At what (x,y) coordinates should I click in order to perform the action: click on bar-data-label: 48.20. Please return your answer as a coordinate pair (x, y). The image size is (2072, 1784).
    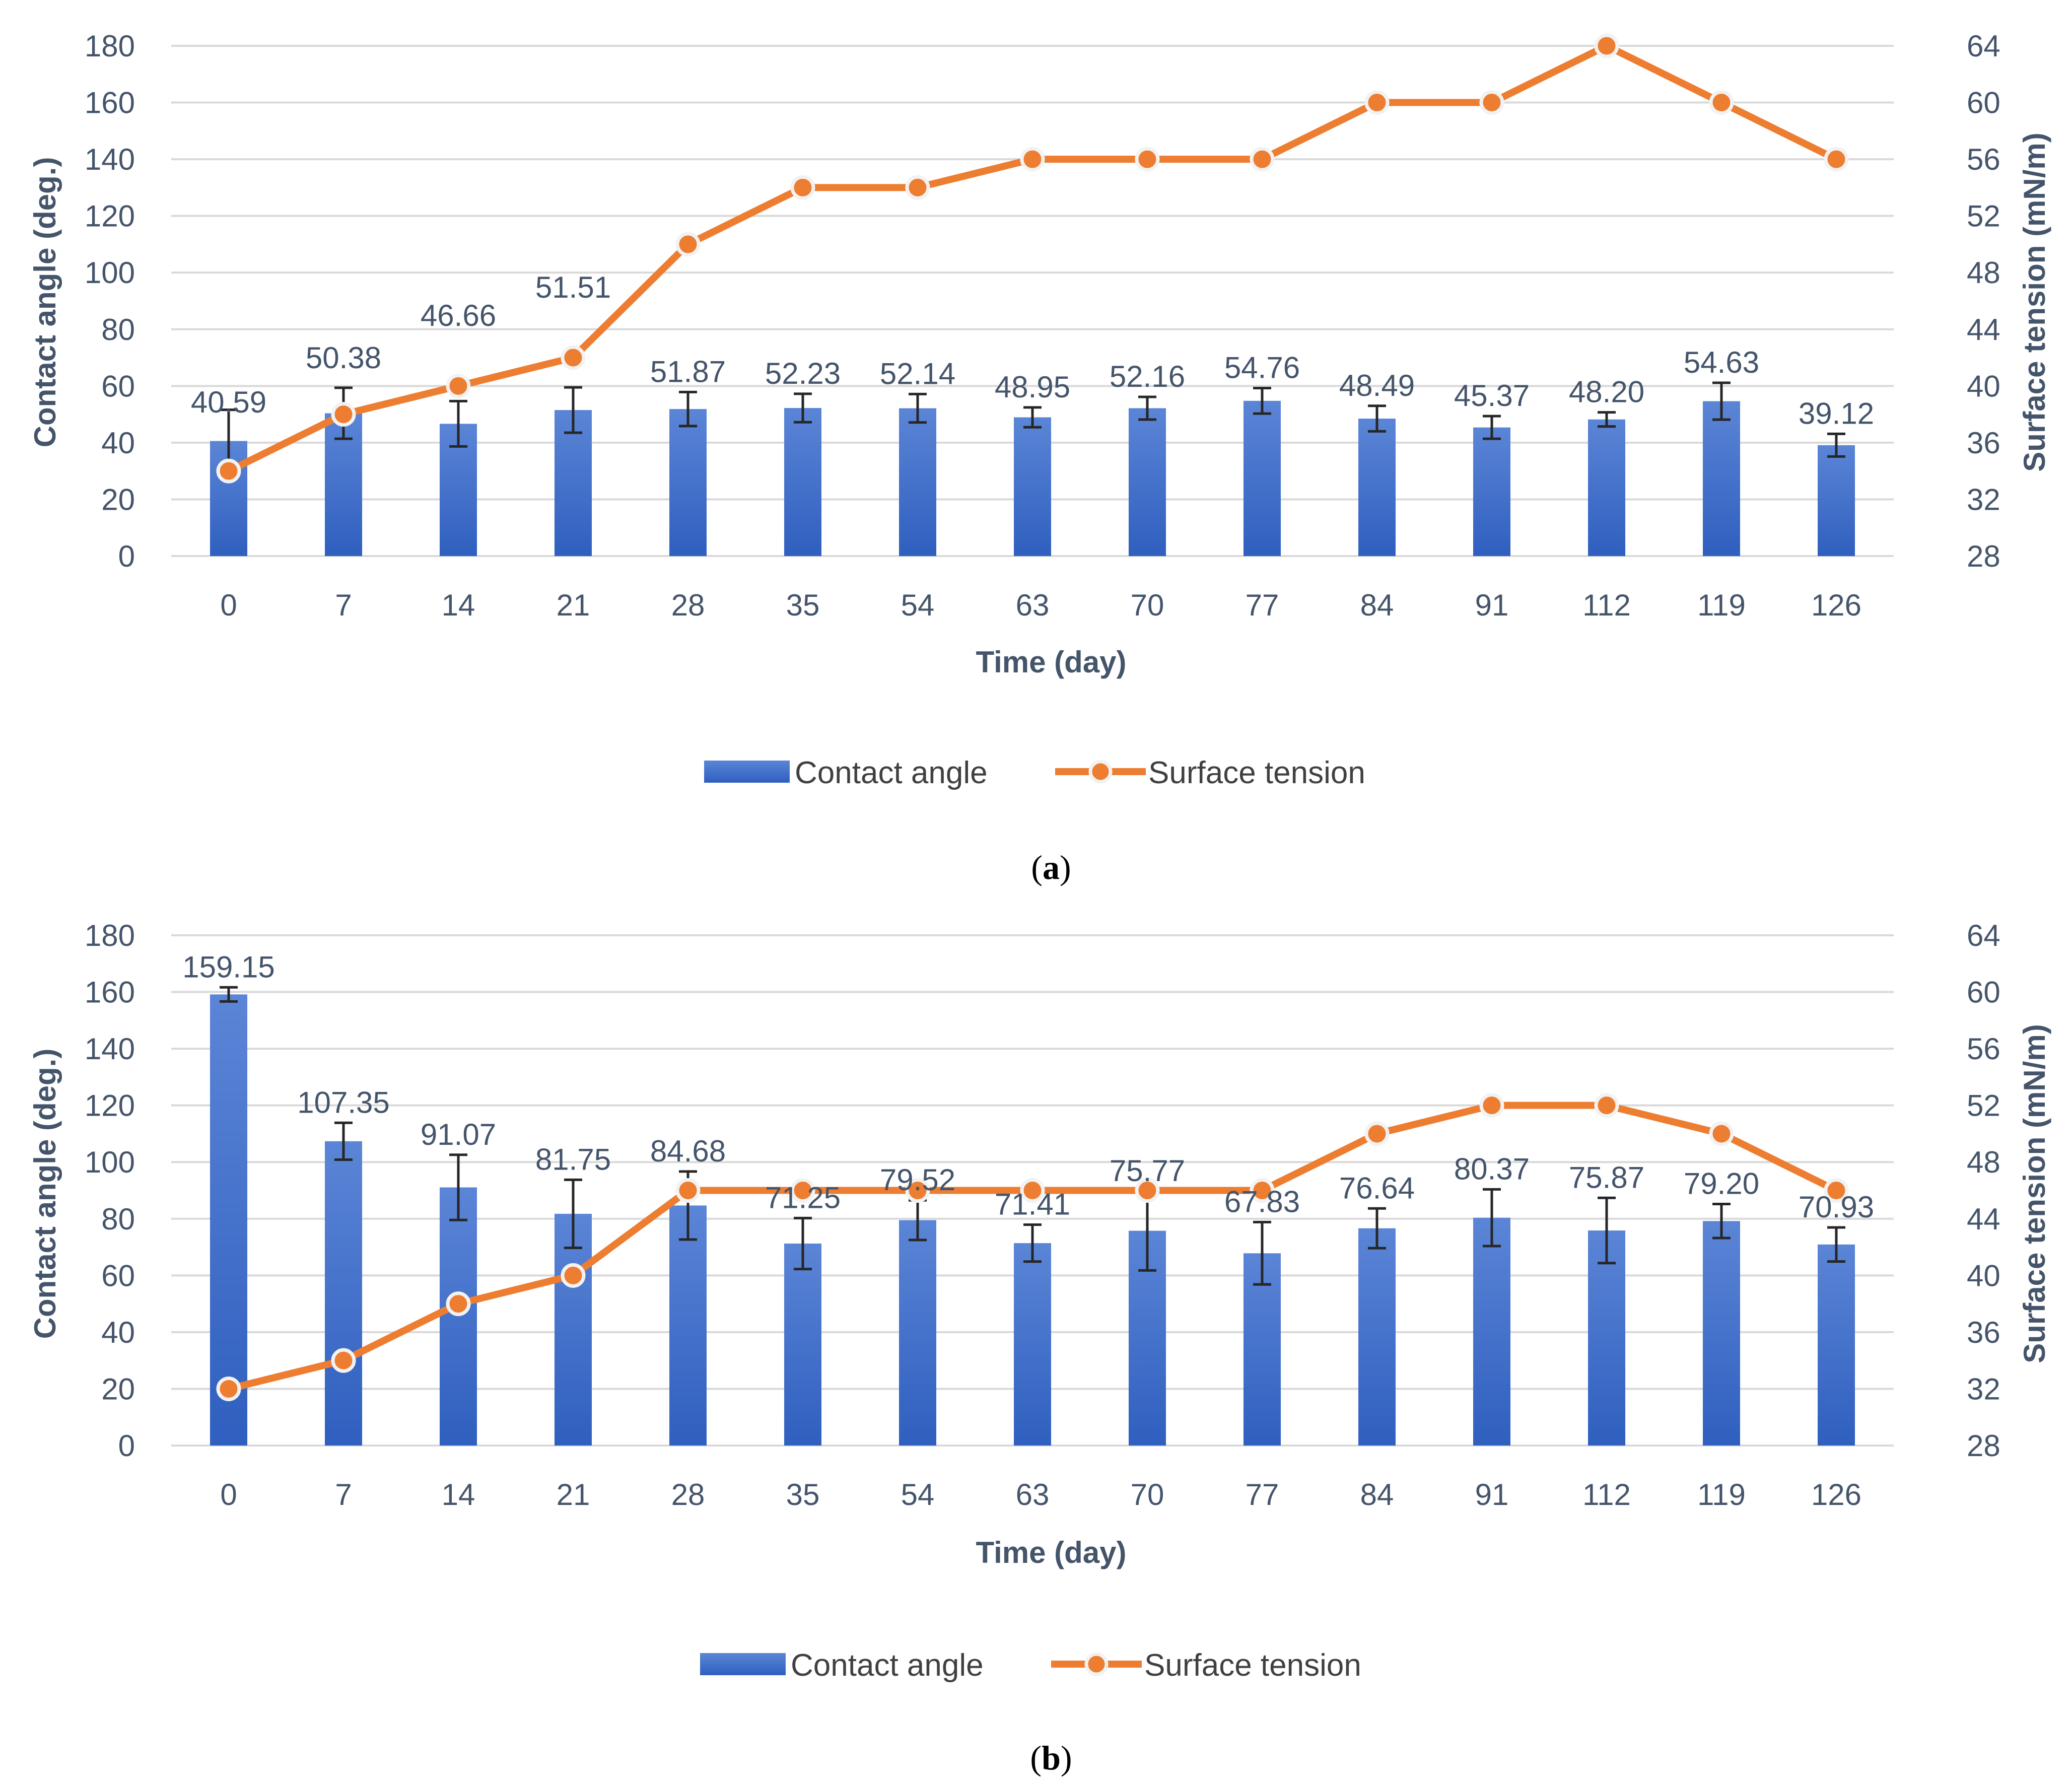
    Looking at the image, I should click on (1606, 392).